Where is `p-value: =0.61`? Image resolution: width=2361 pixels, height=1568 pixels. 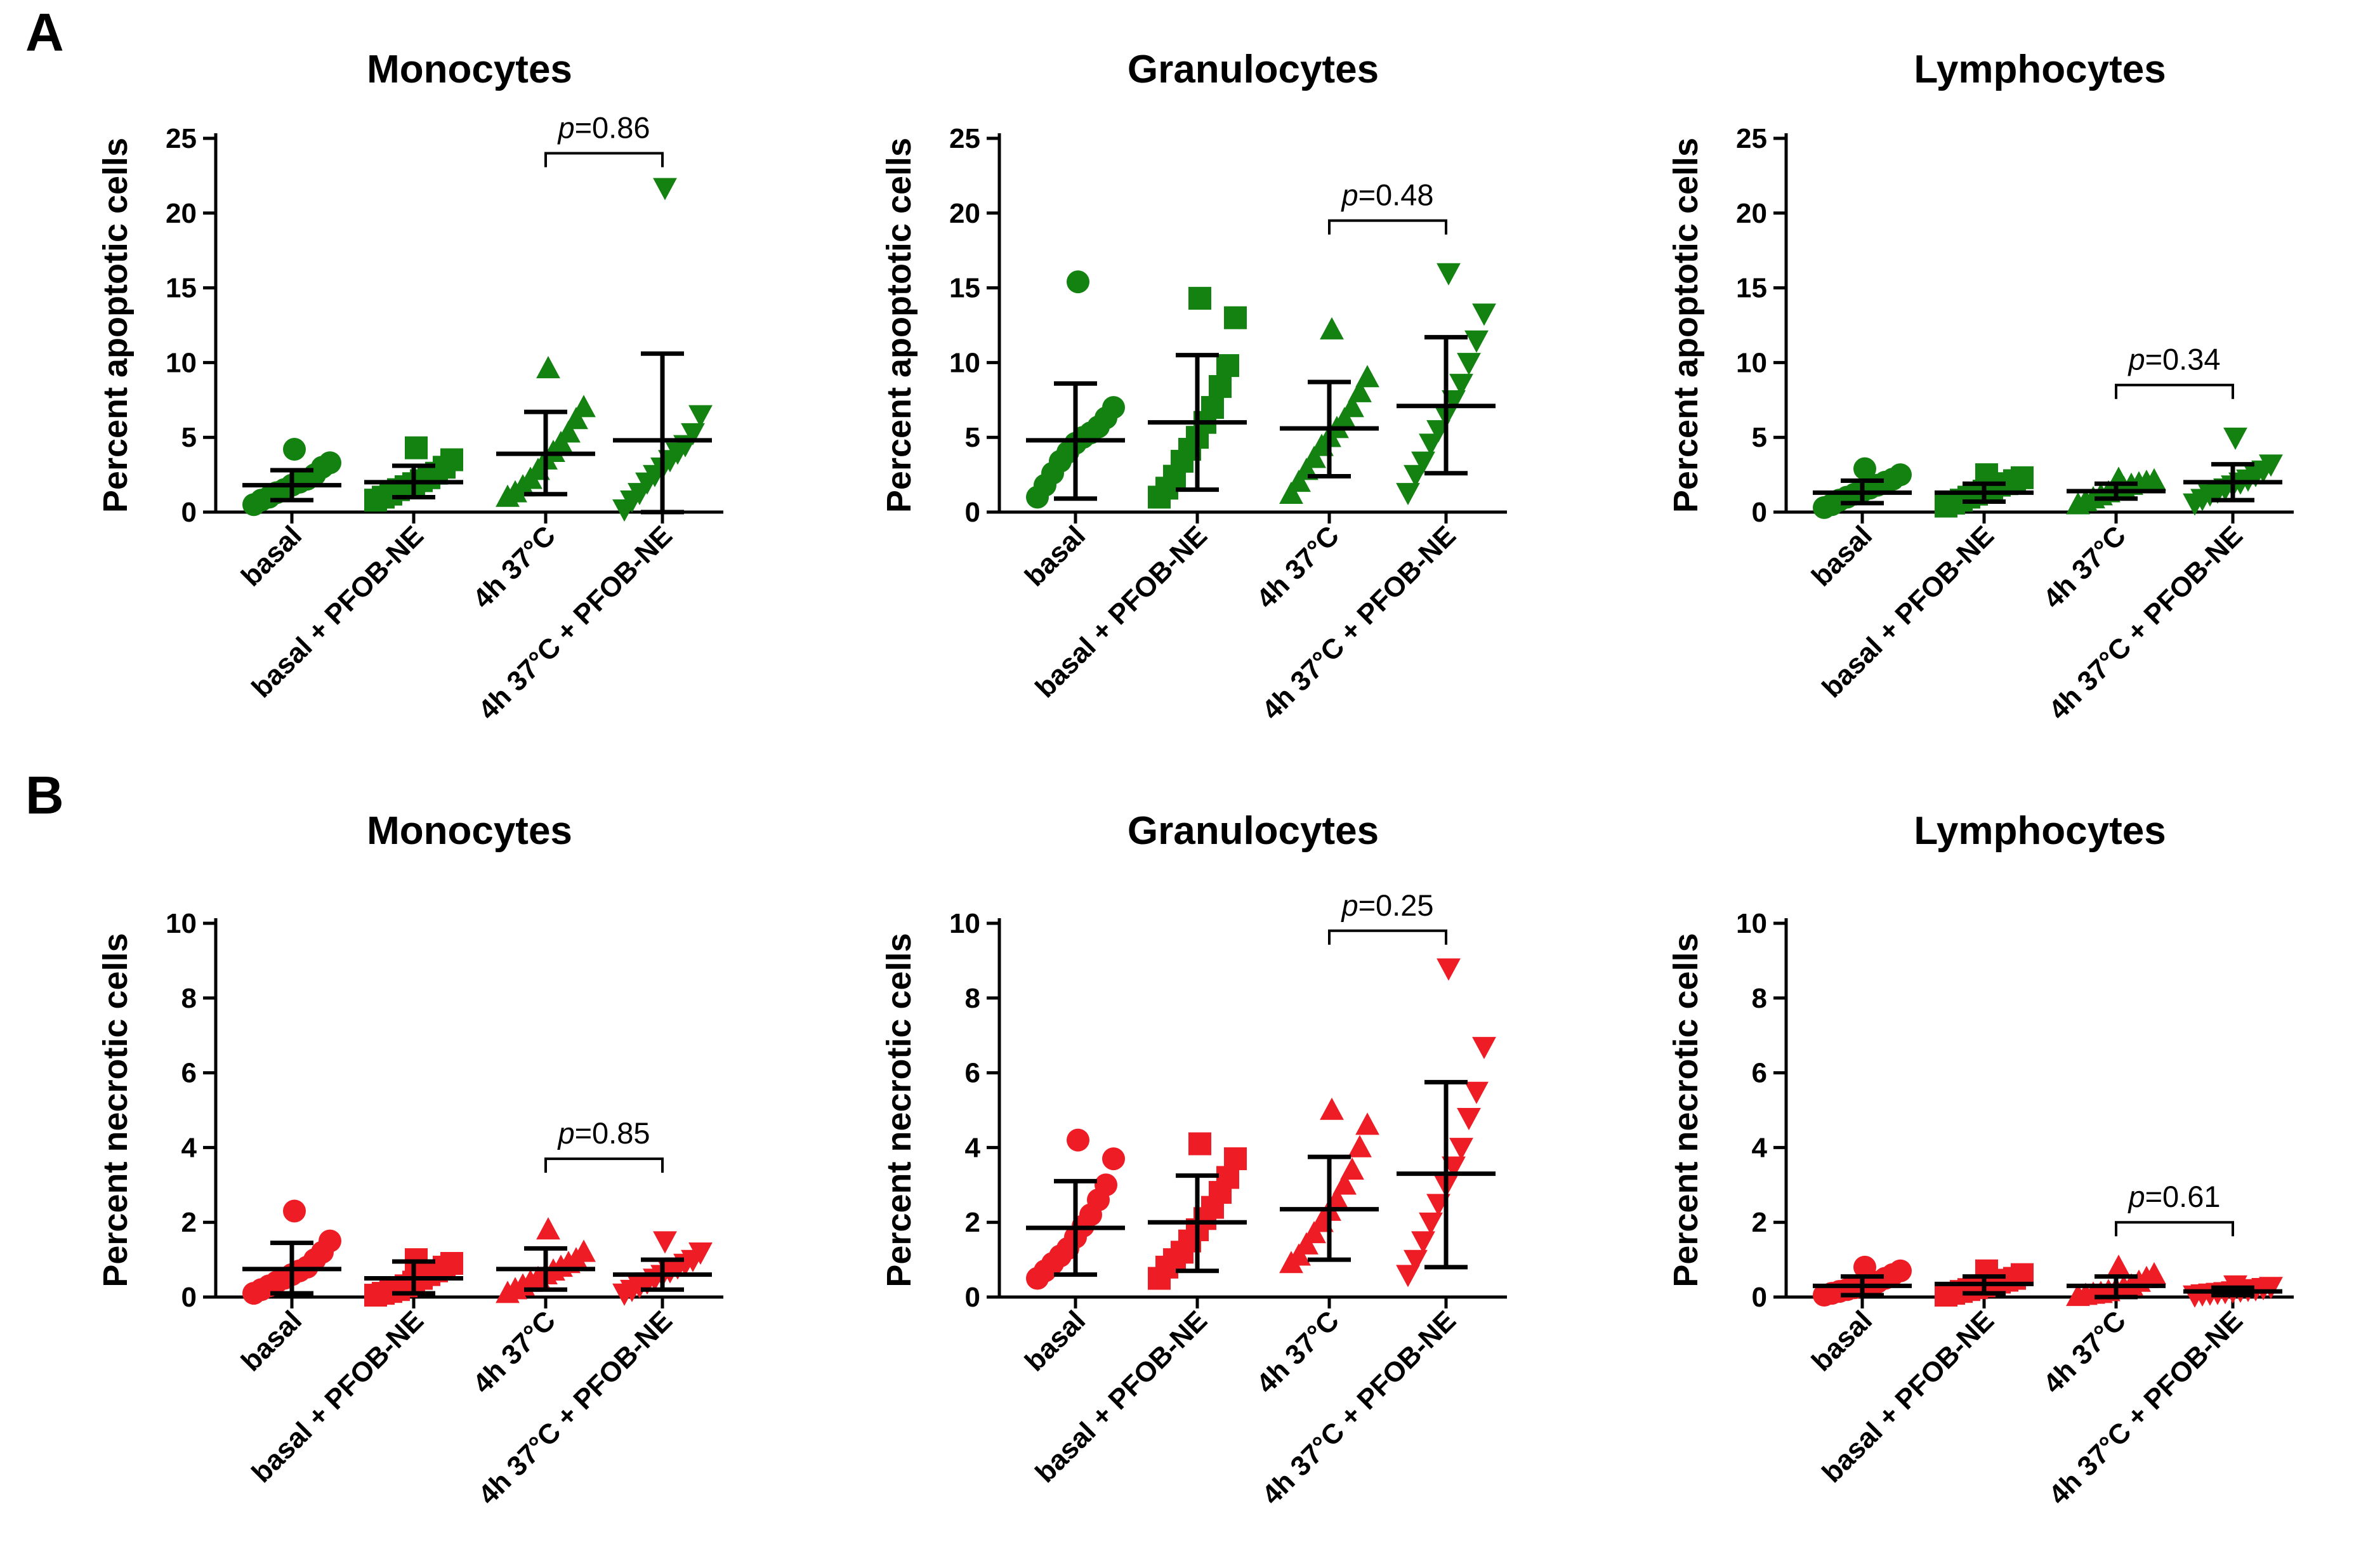
p-value: =0.61 is located at coordinates (2183, 1196).